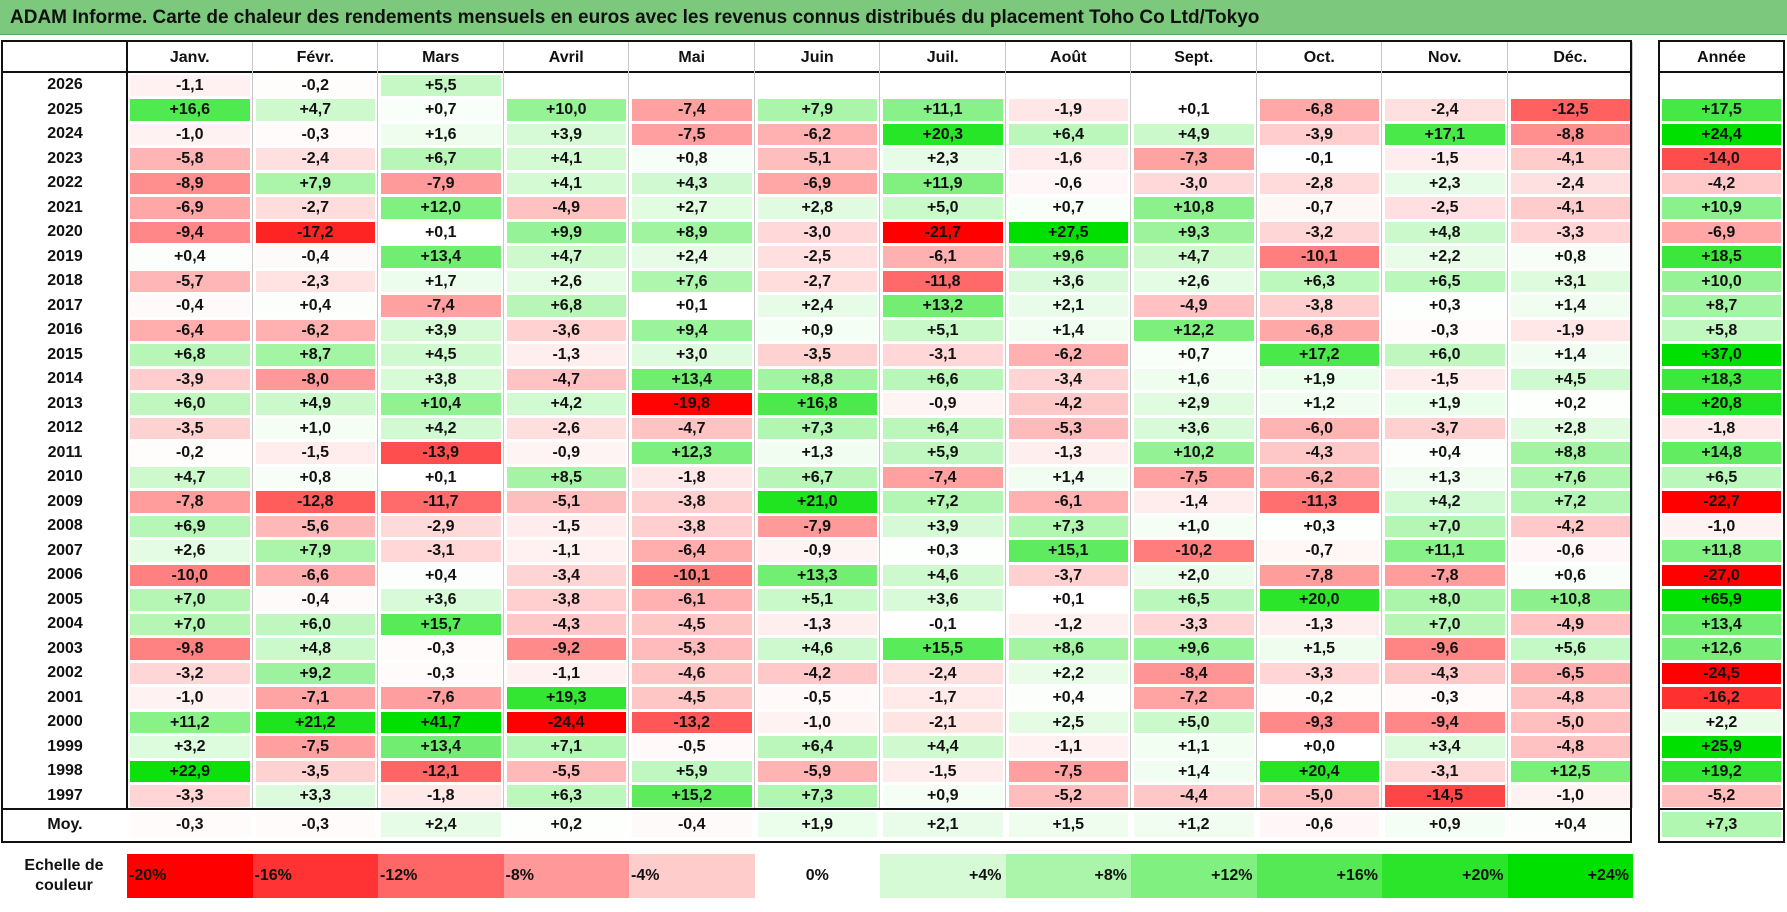  What do you see at coordinates (441, 208) in the screenshot?
I see `heatmap-cell: +12,0` at bounding box center [441, 208].